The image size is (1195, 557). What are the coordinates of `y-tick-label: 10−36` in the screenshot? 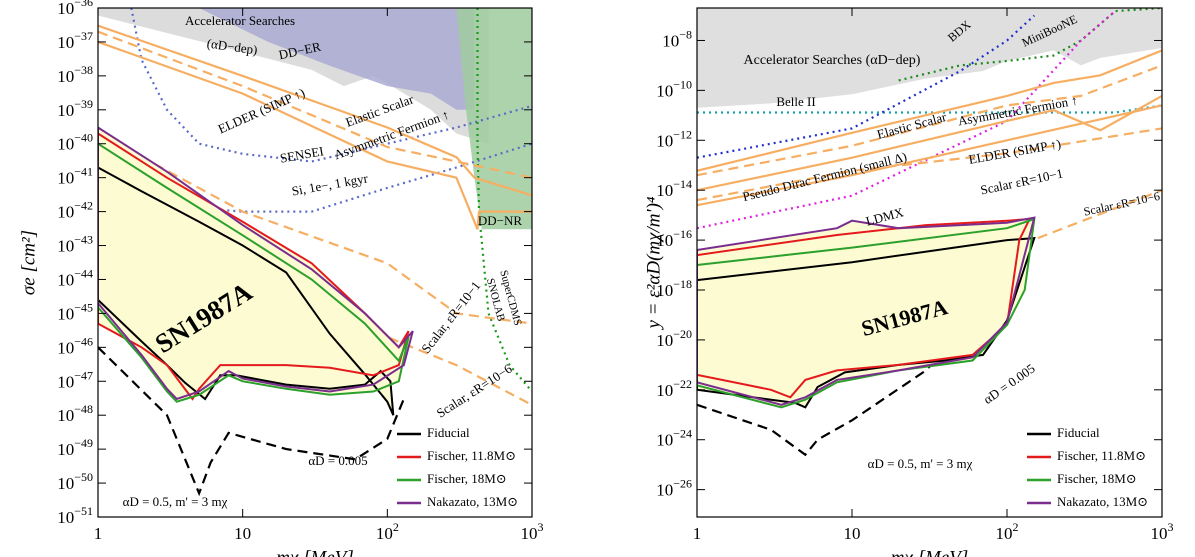 It's located at (75, 9).